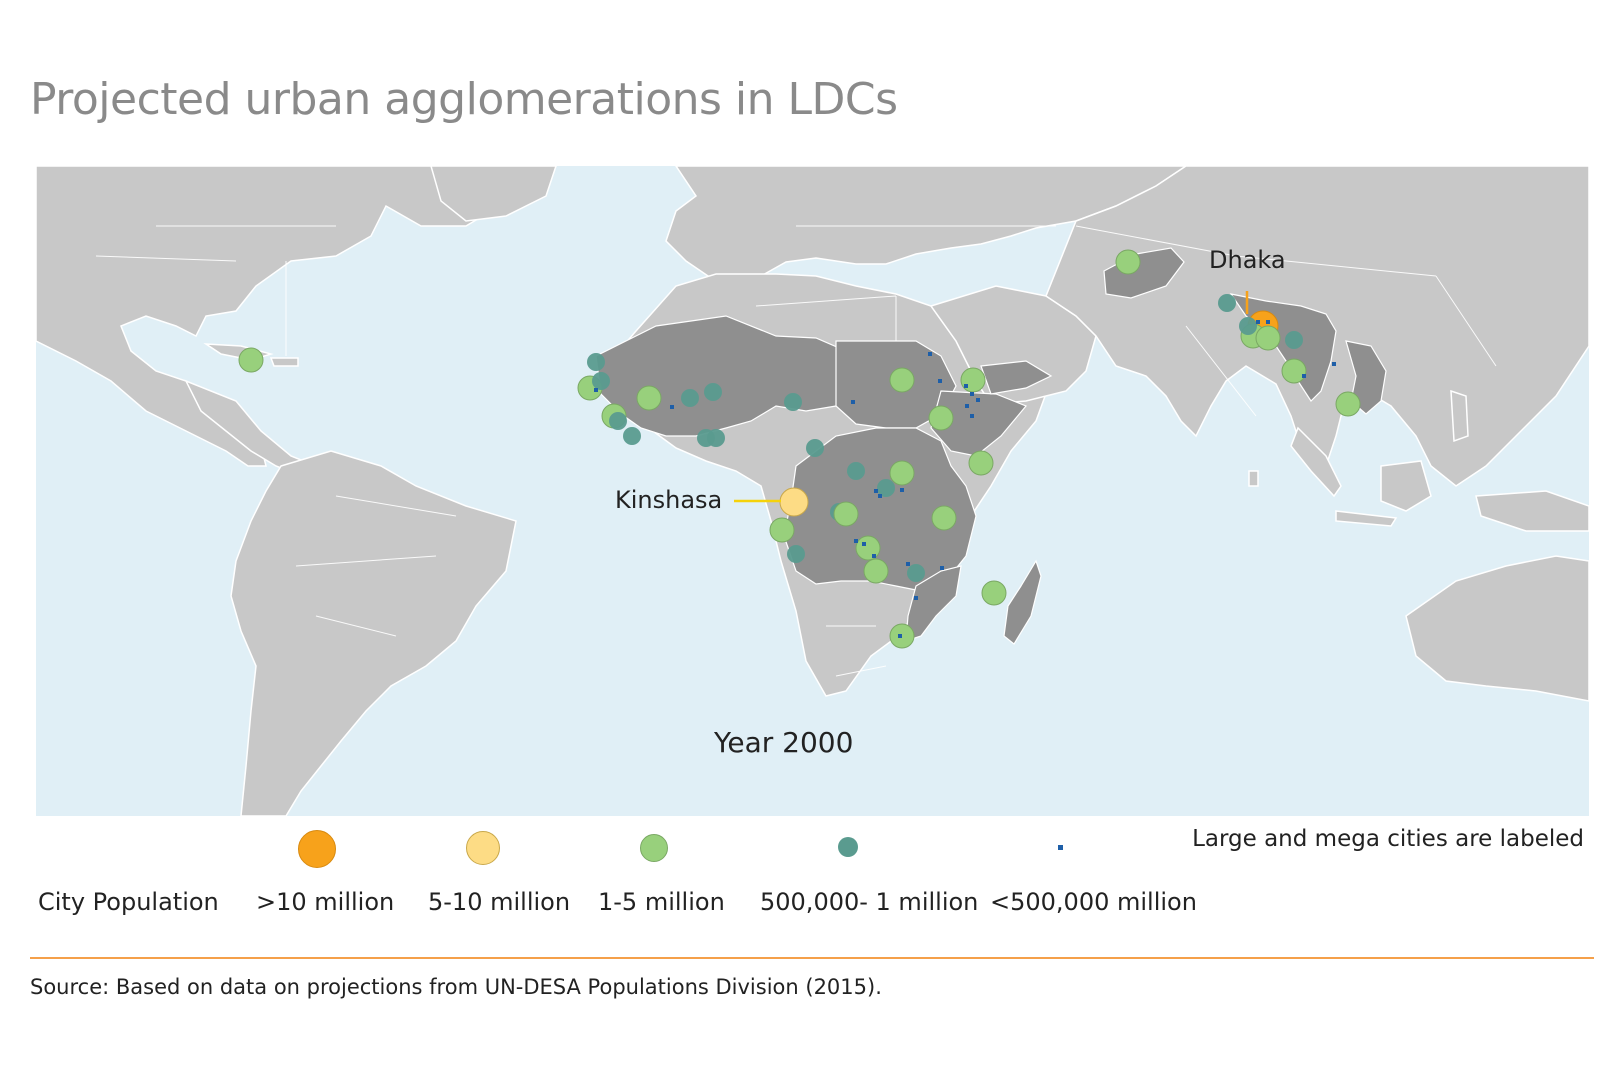 This screenshot has width=1620, height=1080. Describe the element at coordinates (783, 742) in the screenshot. I see `year-label: Year 2000` at that location.